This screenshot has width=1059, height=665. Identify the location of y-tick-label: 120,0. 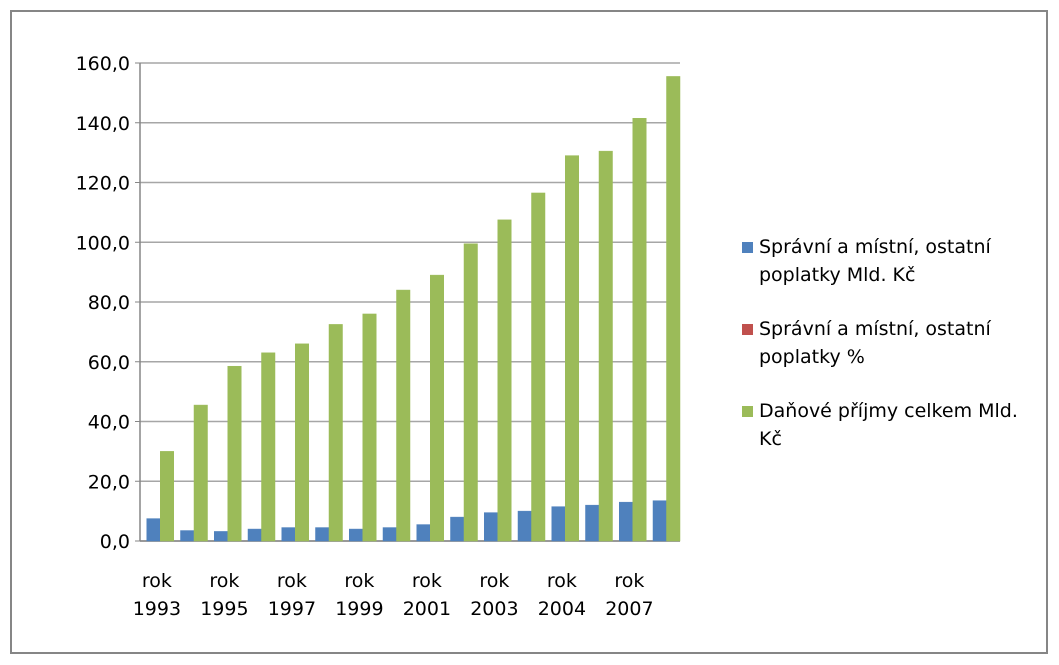
(103, 184).